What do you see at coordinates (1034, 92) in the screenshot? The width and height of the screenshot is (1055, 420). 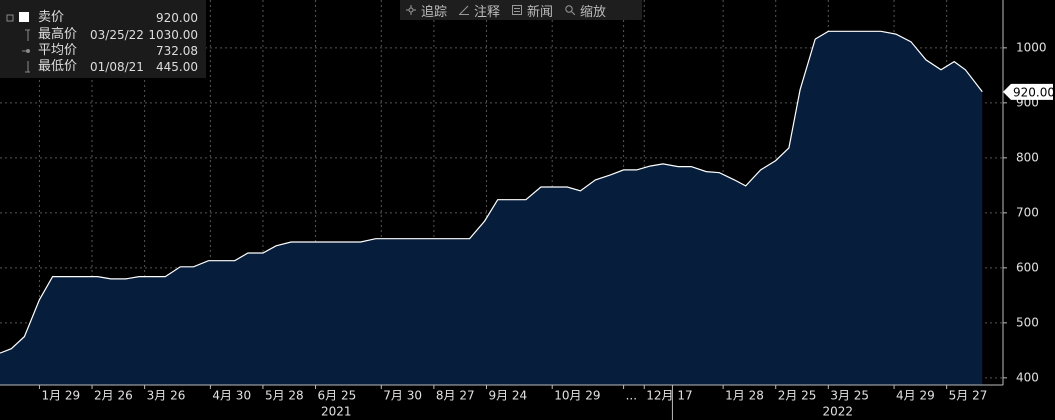 I see `last-value-label: 920.00` at bounding box center [1034, 92].